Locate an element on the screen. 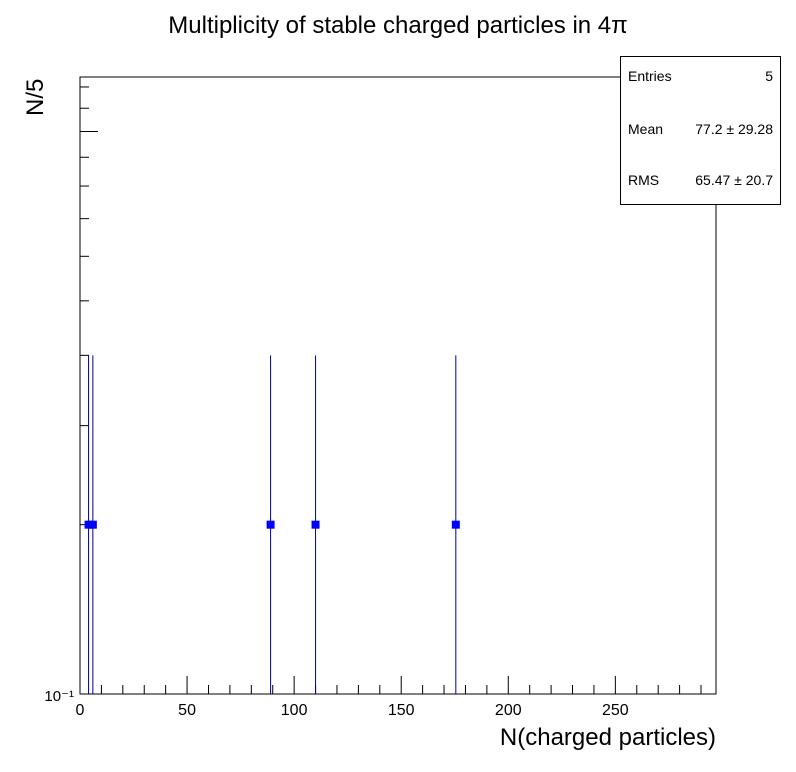  x-tick-label: 50 is located at coordinates (187, 710).